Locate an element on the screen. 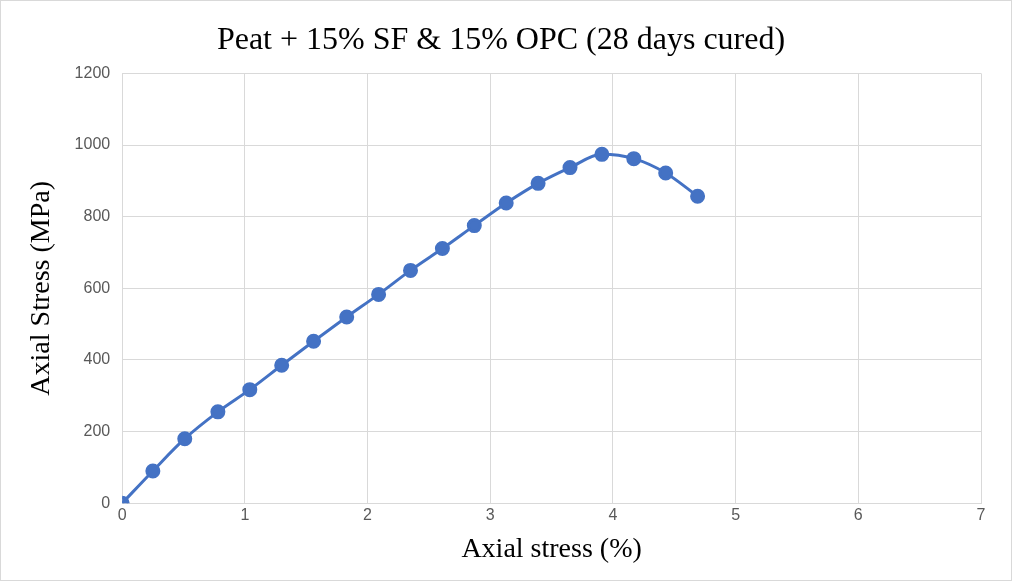  x-tick-label: 3 is located at coordinates (490, 515).